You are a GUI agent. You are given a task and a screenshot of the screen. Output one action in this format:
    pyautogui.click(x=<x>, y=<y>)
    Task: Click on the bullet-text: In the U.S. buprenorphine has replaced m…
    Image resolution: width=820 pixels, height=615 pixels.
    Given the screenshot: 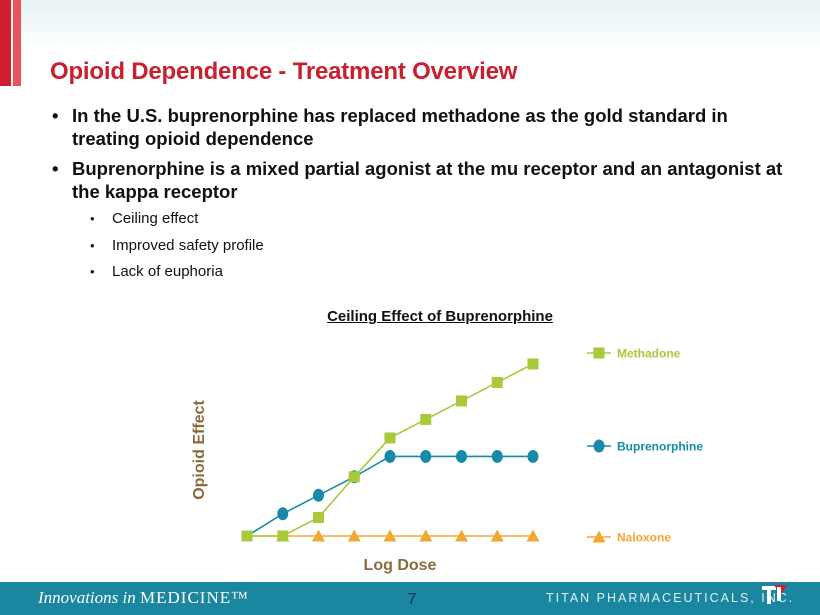 What is the action you would take?
    pyautogui.click(x=400, y=127)
    